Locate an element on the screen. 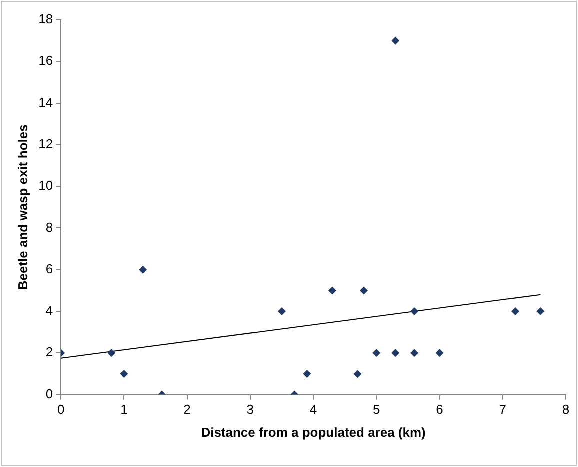 This screenshot has height=467, width=578. y-tick-label: 0 is located at coordinates (50, 394).